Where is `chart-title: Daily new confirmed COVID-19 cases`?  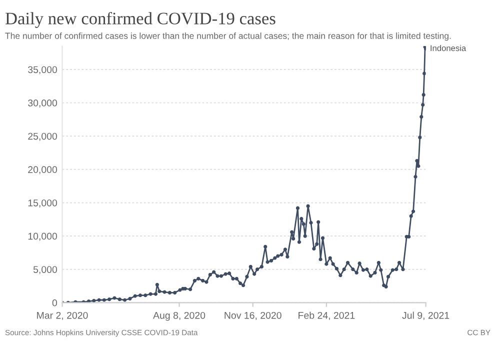 chart-title: Daily new confirmed COVID-19 cases is located at coordinates (140, 20).